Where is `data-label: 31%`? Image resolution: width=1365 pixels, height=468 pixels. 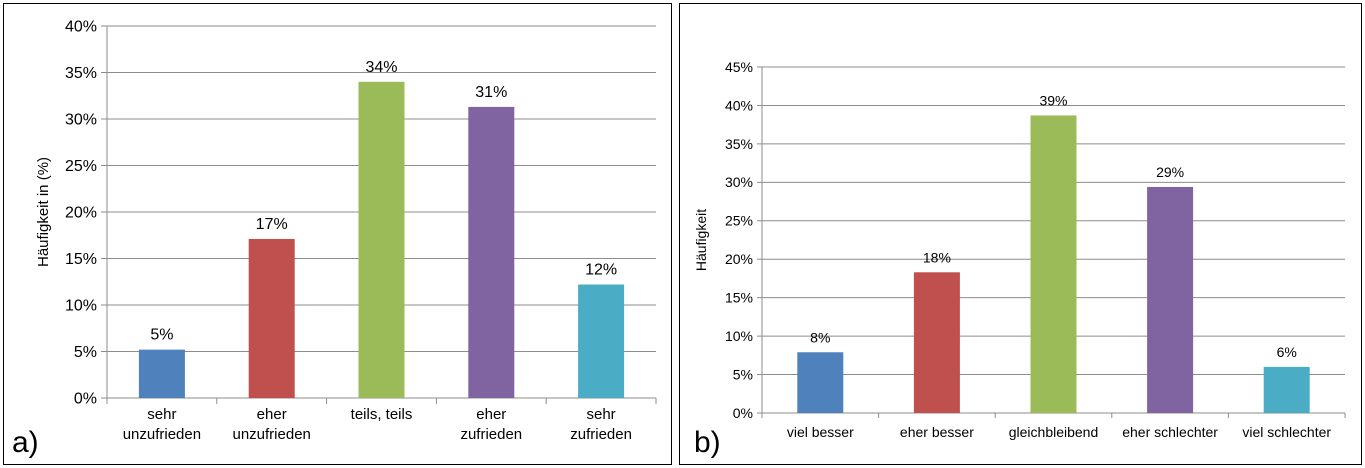
data-label: 31% is located at coordinates (491, 92).